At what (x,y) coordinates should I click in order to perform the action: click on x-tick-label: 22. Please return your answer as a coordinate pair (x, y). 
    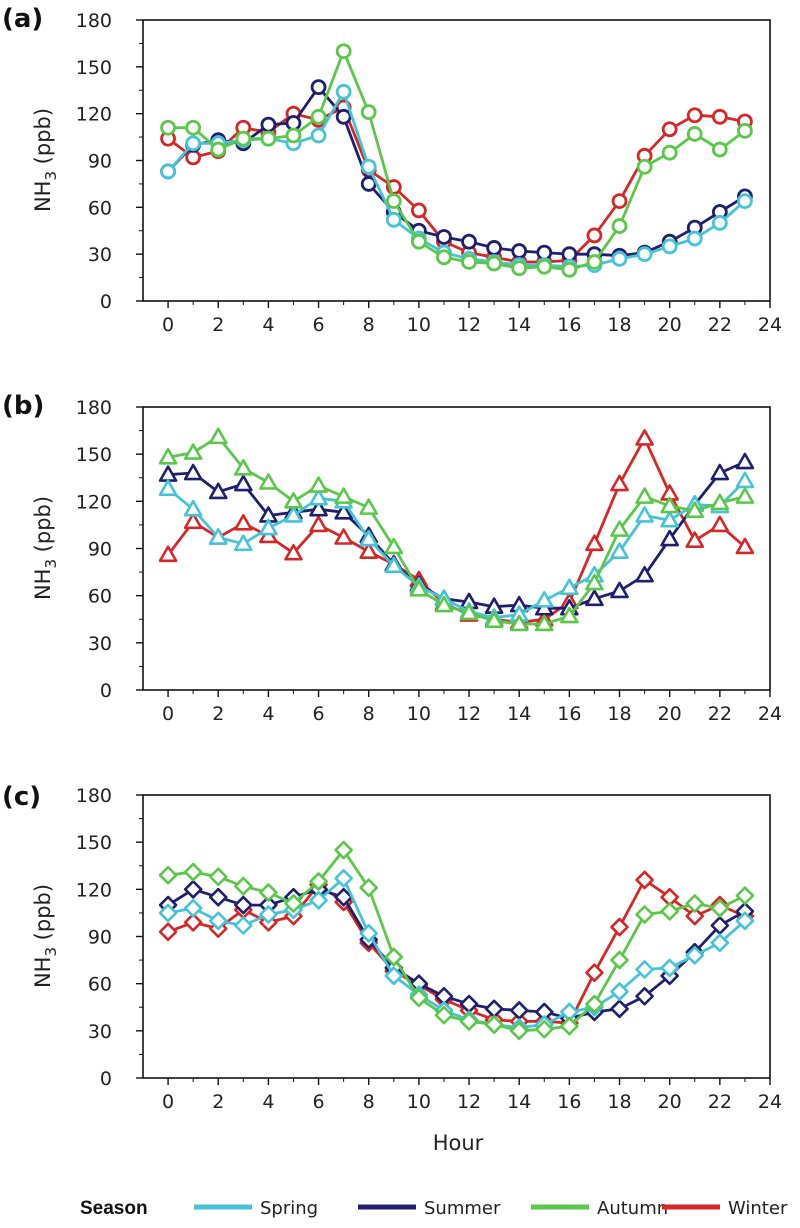
    Looking at the image, I should click on (720, 325).